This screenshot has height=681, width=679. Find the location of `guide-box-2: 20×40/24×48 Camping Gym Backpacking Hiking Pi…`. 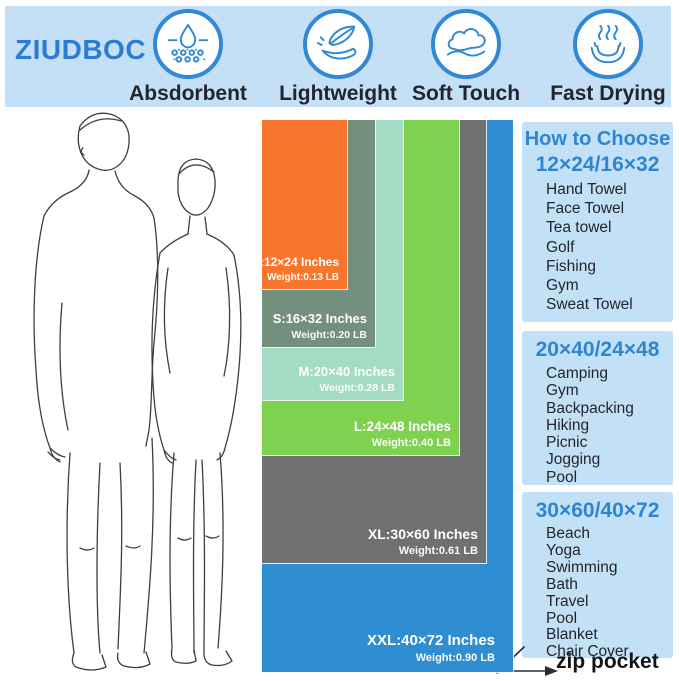

guide-box-2: 20×40/24×48 Camping Gym Backpacking Hiking Pi… is located at coordinates (597, 408).